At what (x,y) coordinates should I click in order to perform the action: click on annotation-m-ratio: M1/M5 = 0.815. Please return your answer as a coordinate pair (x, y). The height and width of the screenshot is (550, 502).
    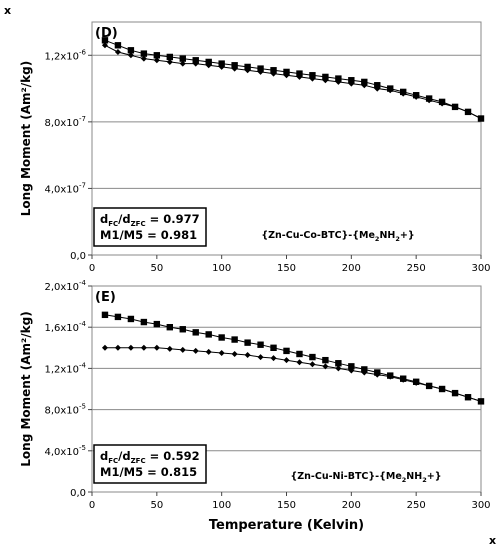
    Looking at the image, I should click on (148, 472).